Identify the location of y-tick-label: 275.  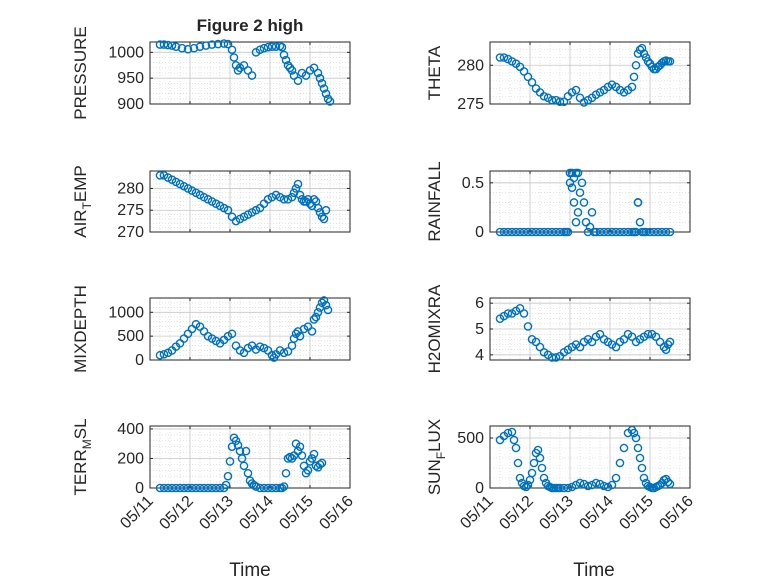
(470, 104).